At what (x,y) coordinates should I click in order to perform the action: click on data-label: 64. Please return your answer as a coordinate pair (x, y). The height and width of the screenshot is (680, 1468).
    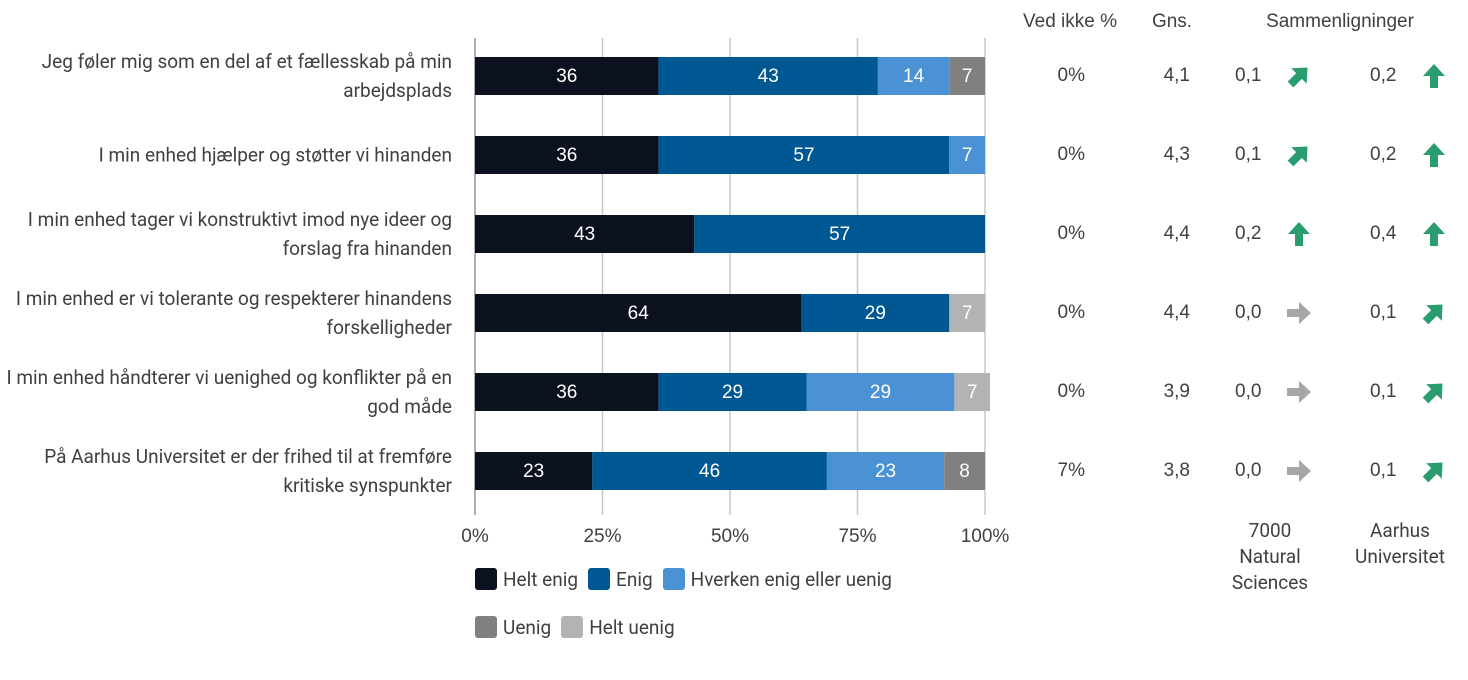
    Looking at the image, I should click on (639, 313).